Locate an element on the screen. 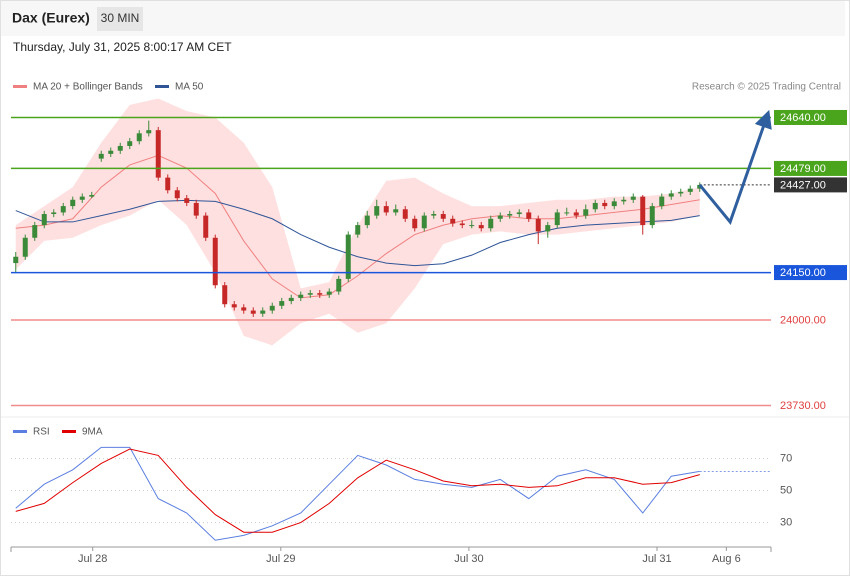 The height and width of the screenshot is (581, 850). chart-title: Dax (Eurex) is located at coordinates (51, 18).